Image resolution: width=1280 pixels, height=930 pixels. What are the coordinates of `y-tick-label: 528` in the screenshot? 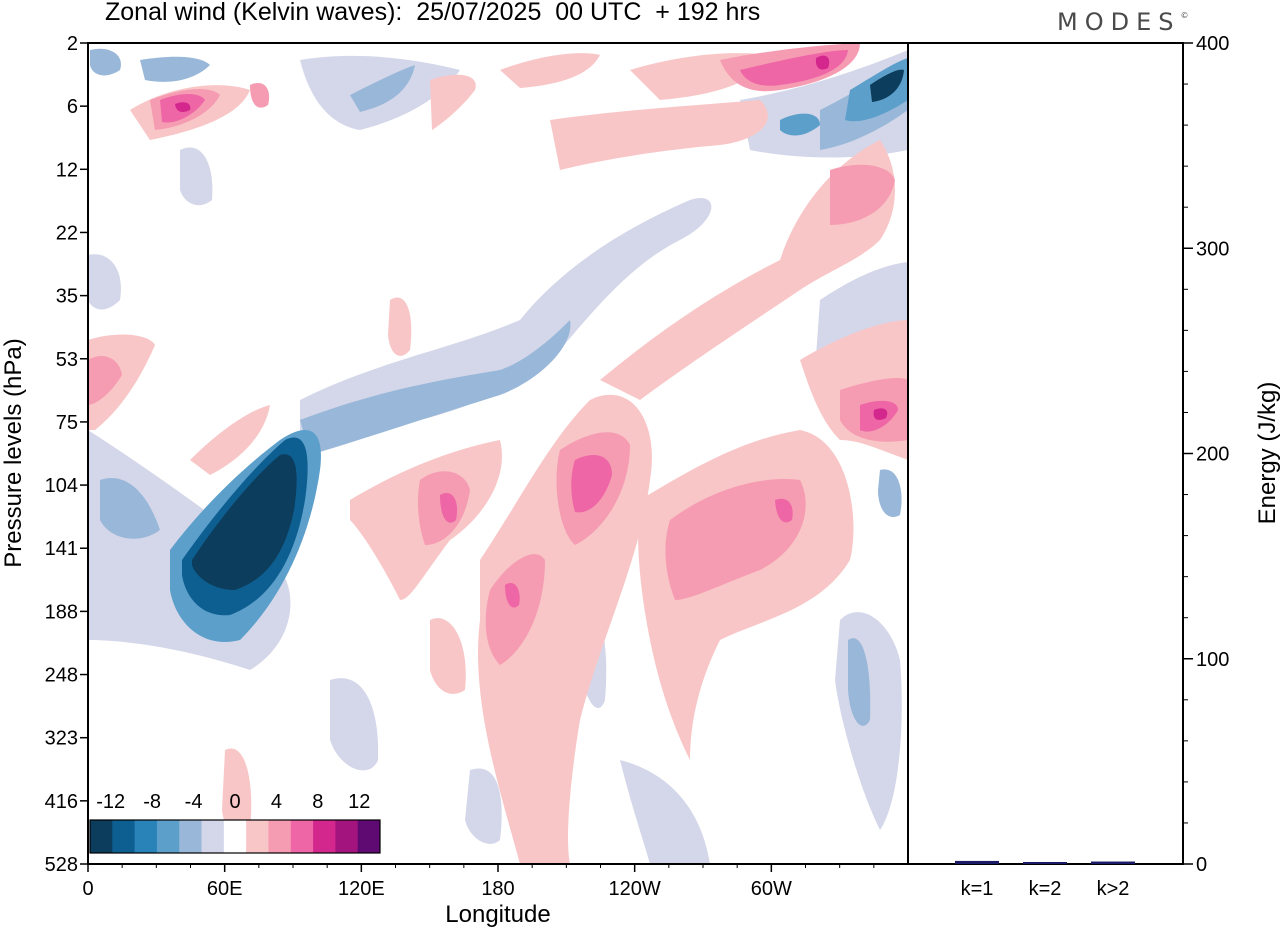 It's located at (61, 865).